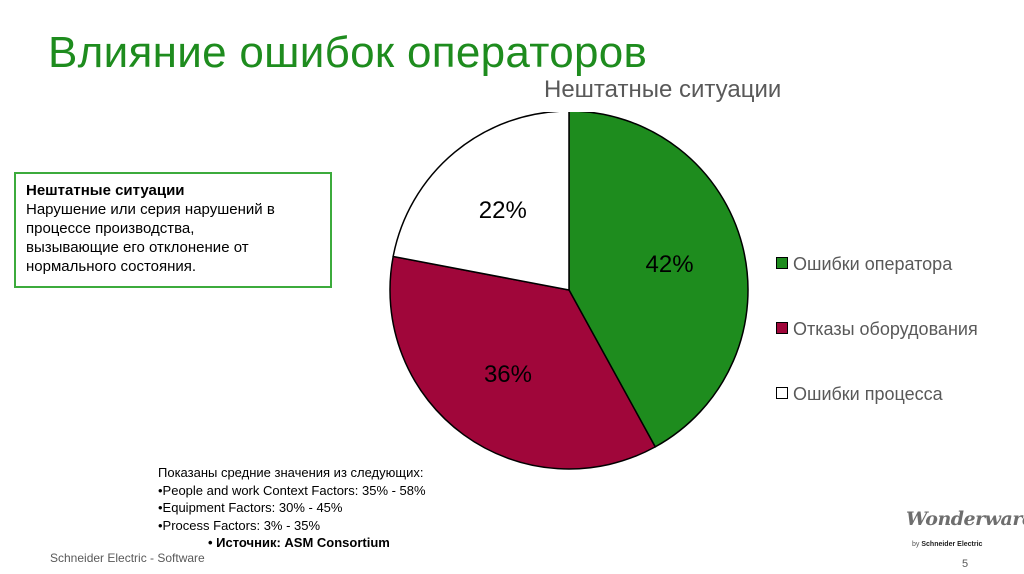  Describe the element at coordinates (670, 264) in the screenshot. I see `slice-label: 42%` at that location.